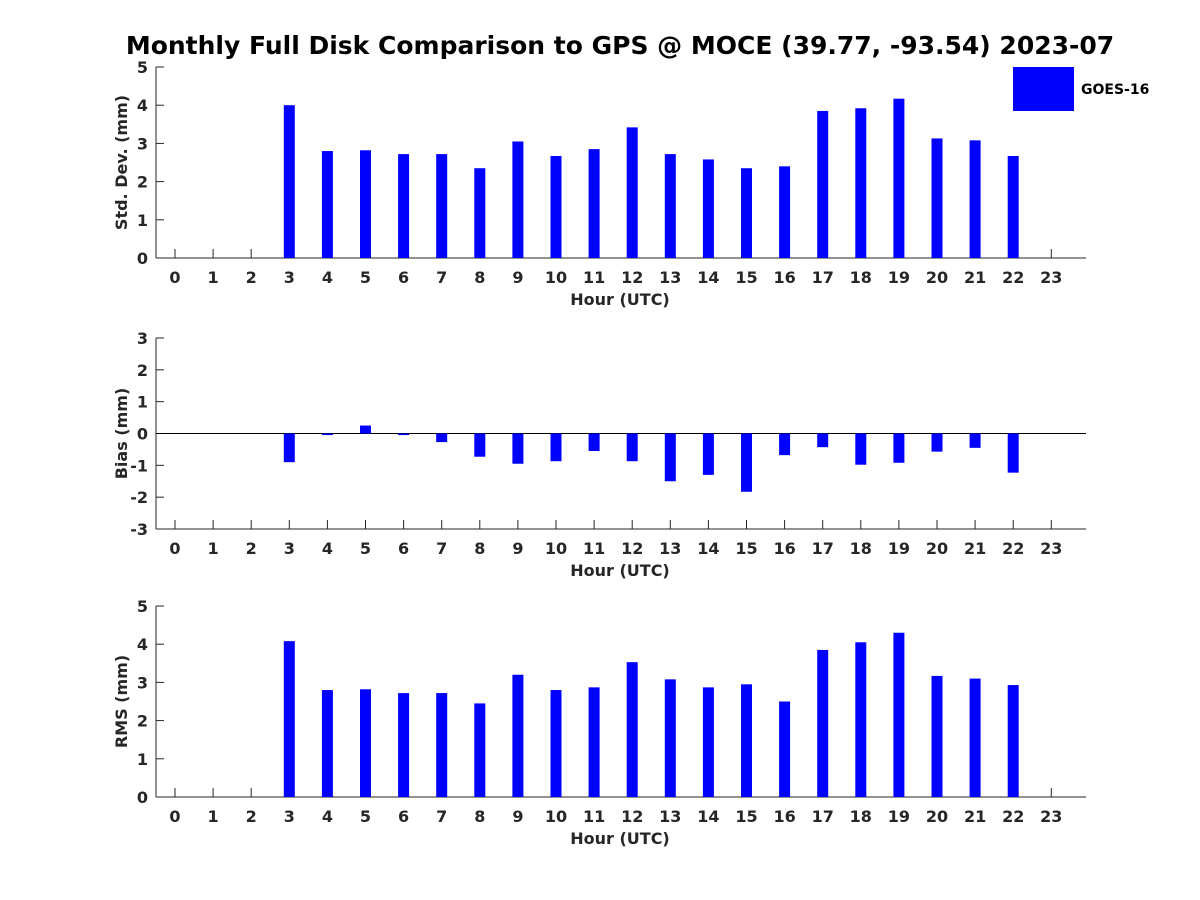  Describe the element at coordinates (327, 277) in the screenshot. I see `x-tick-label: 4` at that location.